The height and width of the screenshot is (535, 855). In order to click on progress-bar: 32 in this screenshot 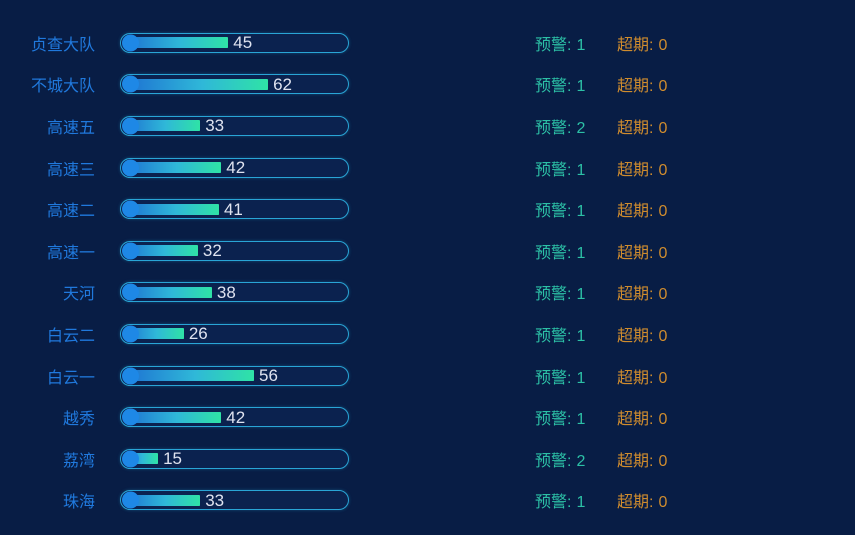, I will do `click(234, 250)`.